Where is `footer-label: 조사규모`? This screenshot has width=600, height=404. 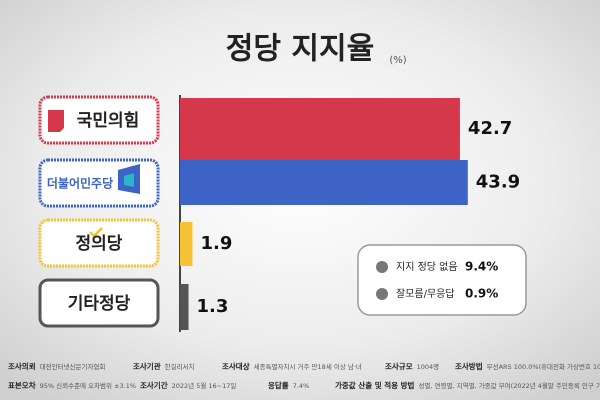 footer-label: 조사규모 is located at coordinates (399, 366).